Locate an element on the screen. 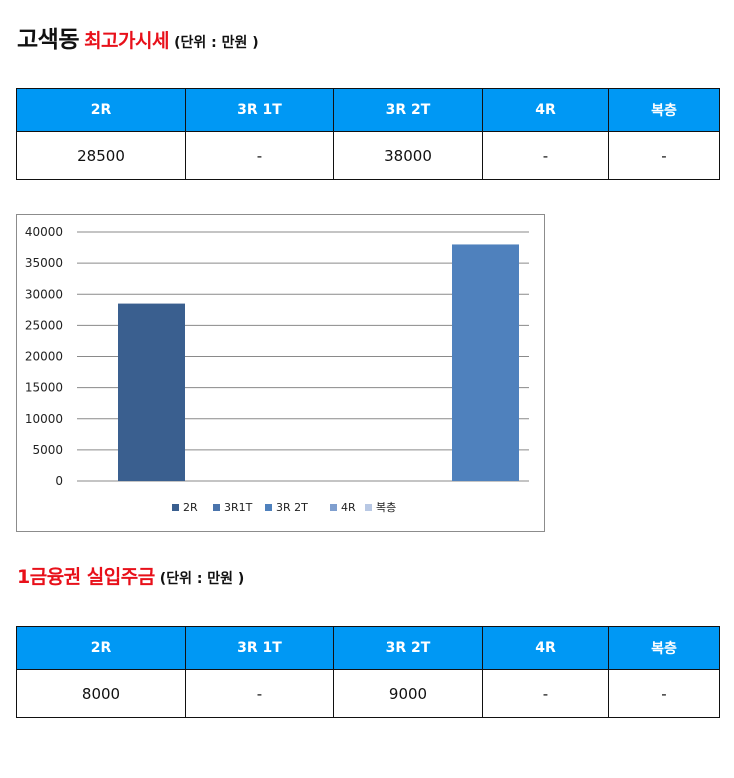 The height and width of the screenshot is (778, 734). section-title: 최고가시세 is located at coordinates (126, 41).